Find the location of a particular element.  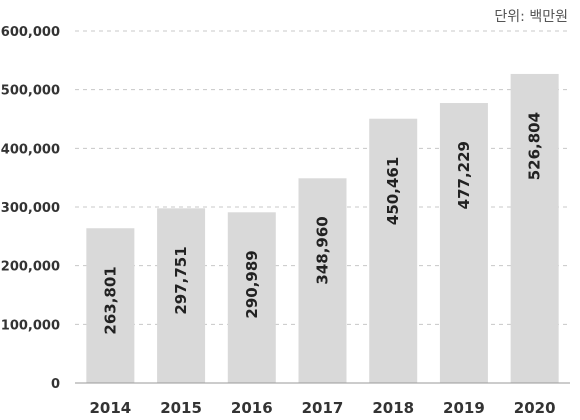

data-label: 450,461 is located at coordinates (393, 191).